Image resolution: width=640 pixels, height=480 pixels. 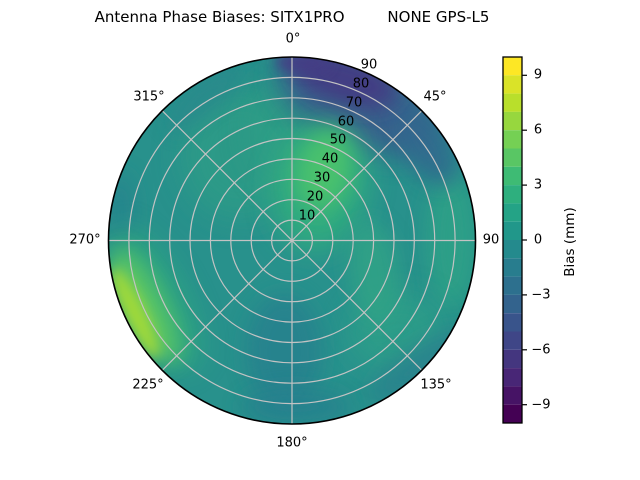 What do you see at coordinates (538, 75) in the screenshot?
I see `colorbar-tick-9: 9` at bounding box center [538, 75].